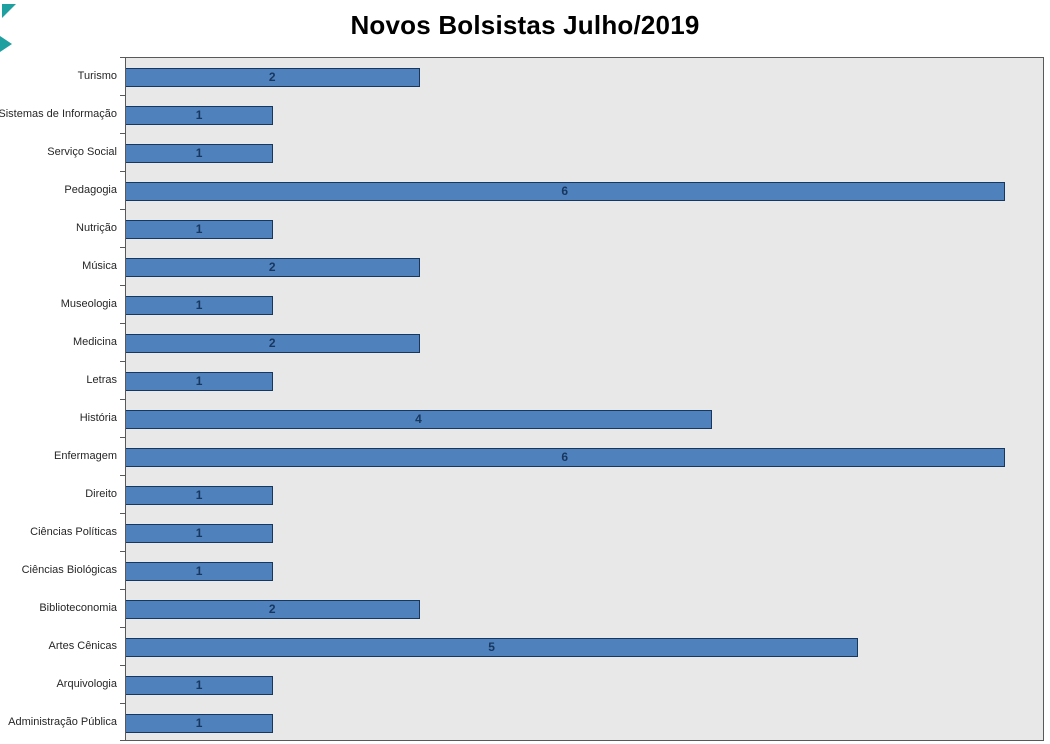  What do you see at coordinates (69, 570) in the screenshot?
I see `category-label: Ciências Biológicas` at bounding box center [69, 570].